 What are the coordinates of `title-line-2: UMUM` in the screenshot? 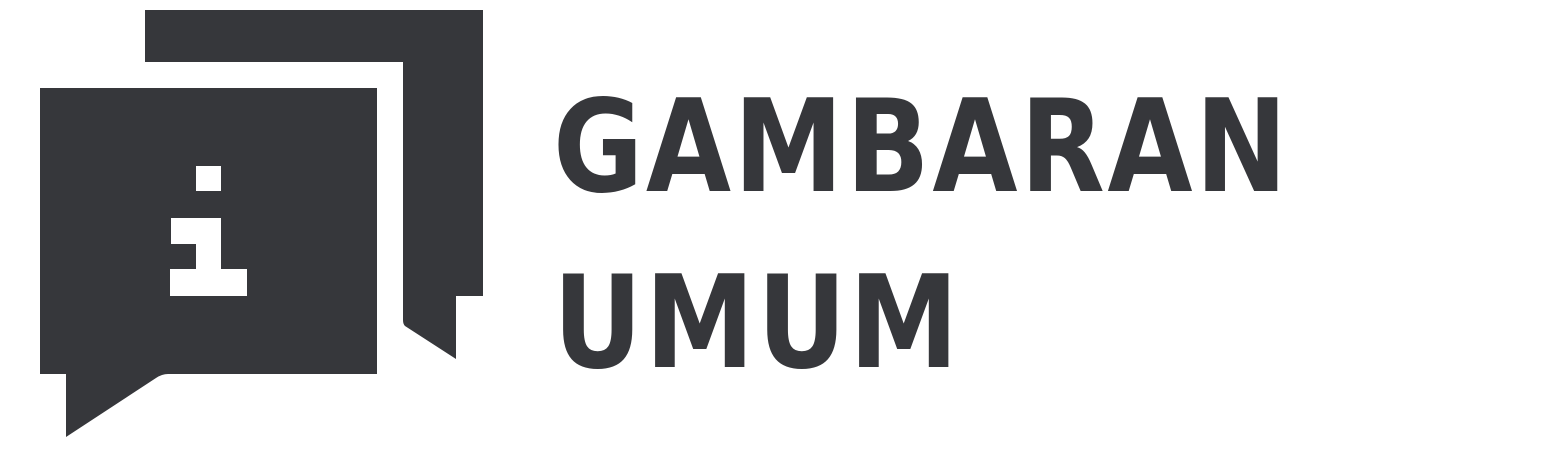 It's located at (757, 323).